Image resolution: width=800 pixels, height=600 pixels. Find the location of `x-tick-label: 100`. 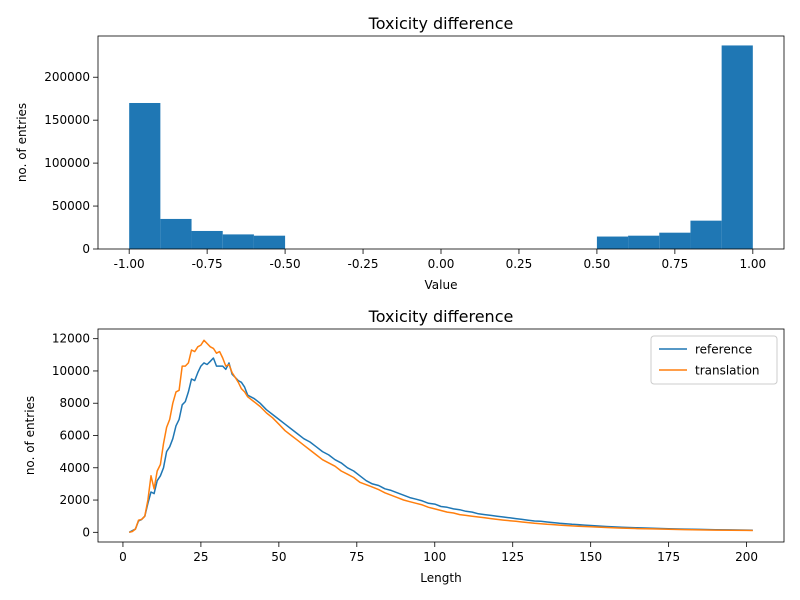

x-tick-label: 100 is located at coordinates (434, 557).